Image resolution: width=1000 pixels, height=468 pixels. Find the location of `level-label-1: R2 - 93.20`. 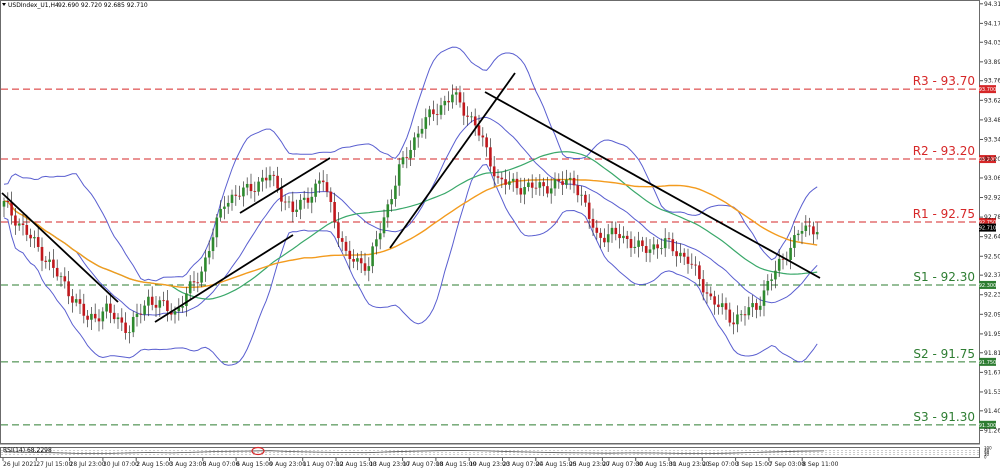

level-label-1: R2 - 93.20 is located at coordinates (944, 151).